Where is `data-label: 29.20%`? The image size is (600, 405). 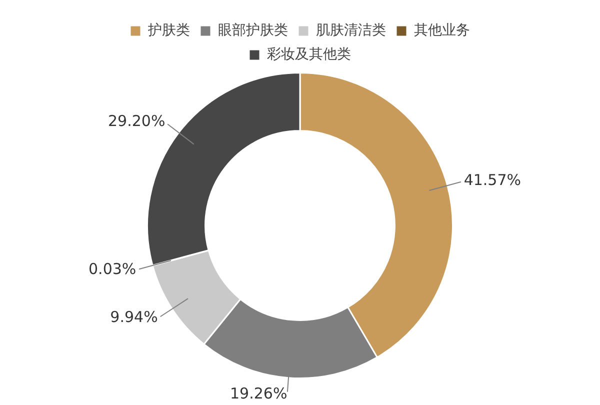
data-label: 29.20% is located at coordinates (137, 121).